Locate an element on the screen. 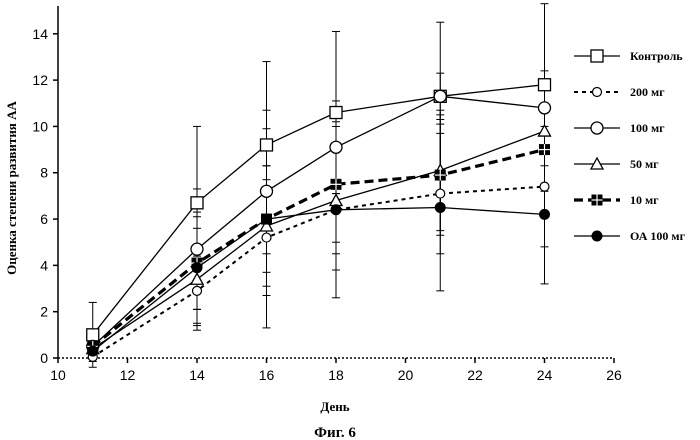  legend-entry: 100 мг is located at coordinates (619, 128).